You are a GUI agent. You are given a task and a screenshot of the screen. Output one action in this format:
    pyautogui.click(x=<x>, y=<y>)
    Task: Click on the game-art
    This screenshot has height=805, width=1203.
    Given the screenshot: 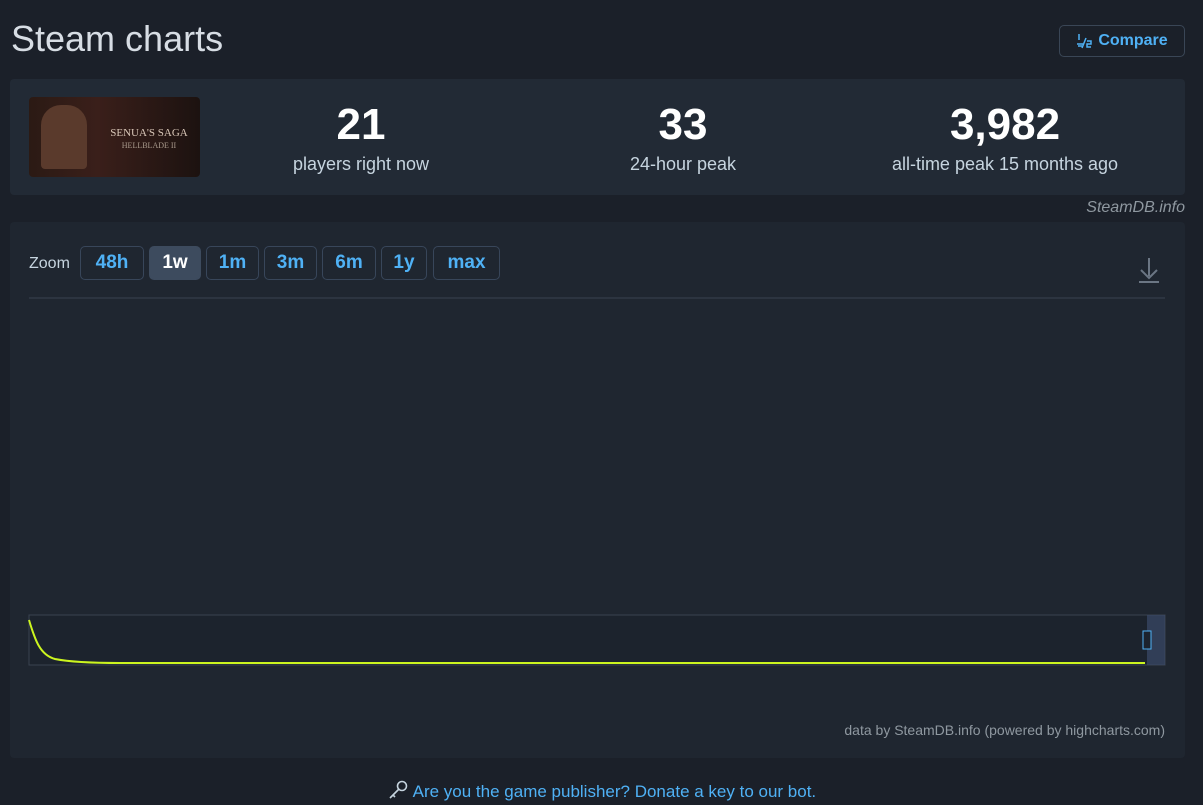 What is the action you would take?
    pyautogui.click(x=64, y=137)
    